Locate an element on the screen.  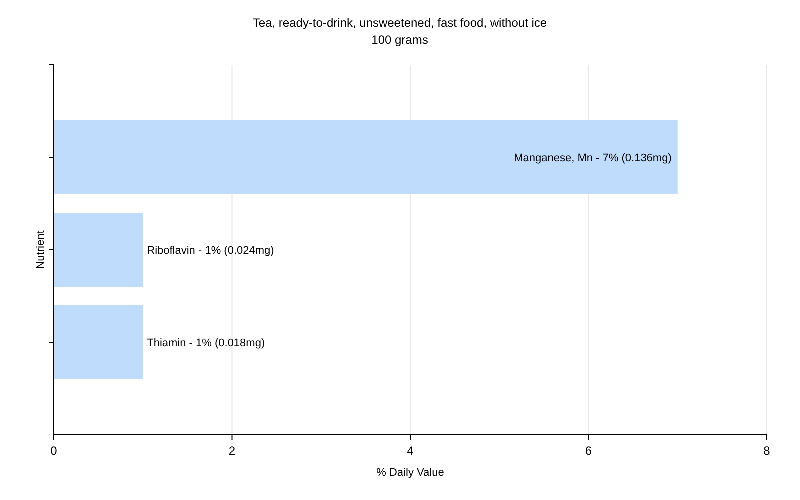
y-tick-label: Manganese, Mn - 7% (0.136mg) is located at coordinates (593, 158).